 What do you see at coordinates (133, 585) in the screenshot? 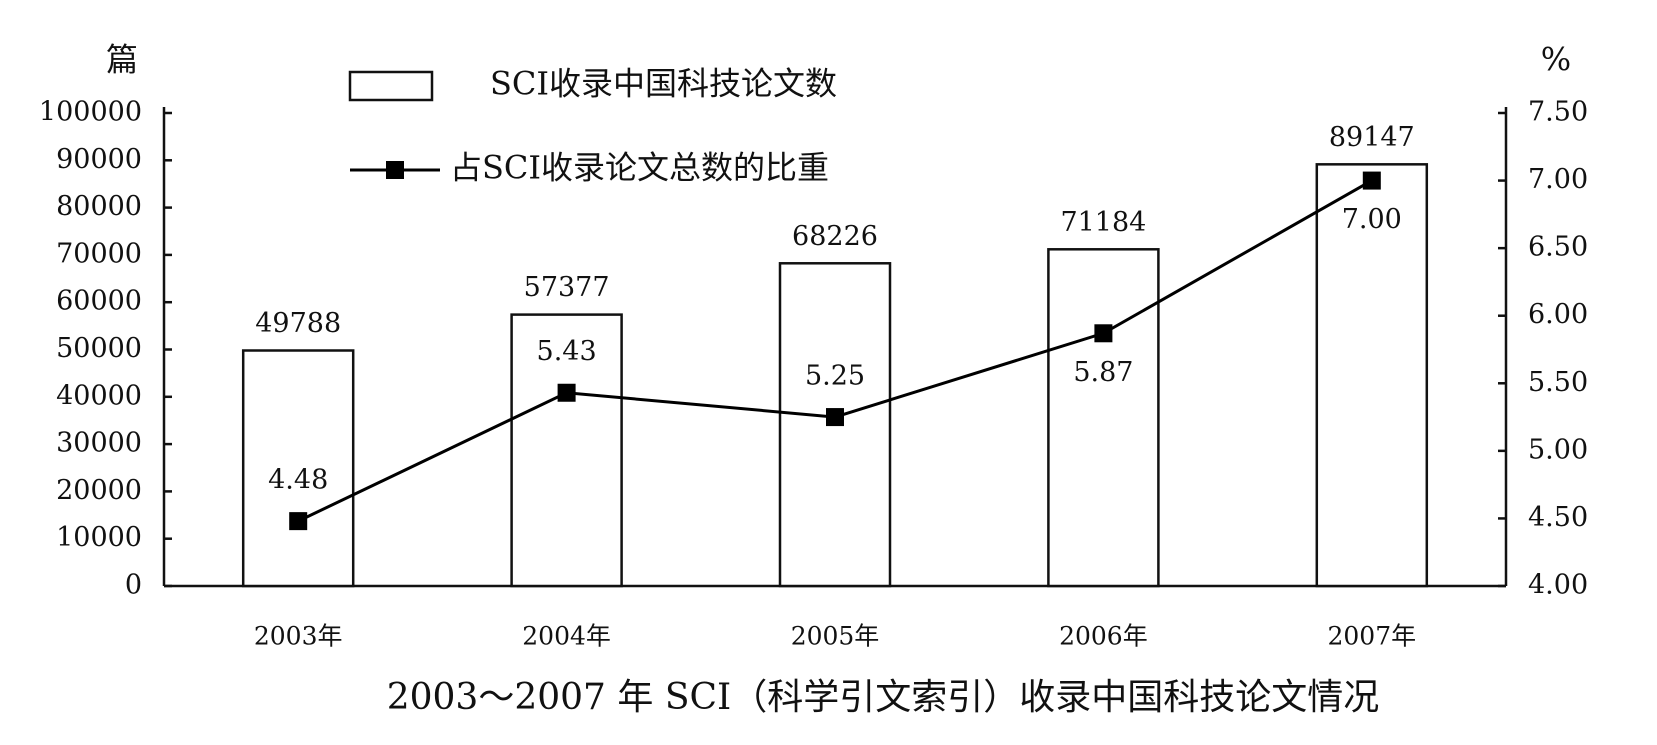
I see `y-tick-label: 0` at bounding box center [133, 585].